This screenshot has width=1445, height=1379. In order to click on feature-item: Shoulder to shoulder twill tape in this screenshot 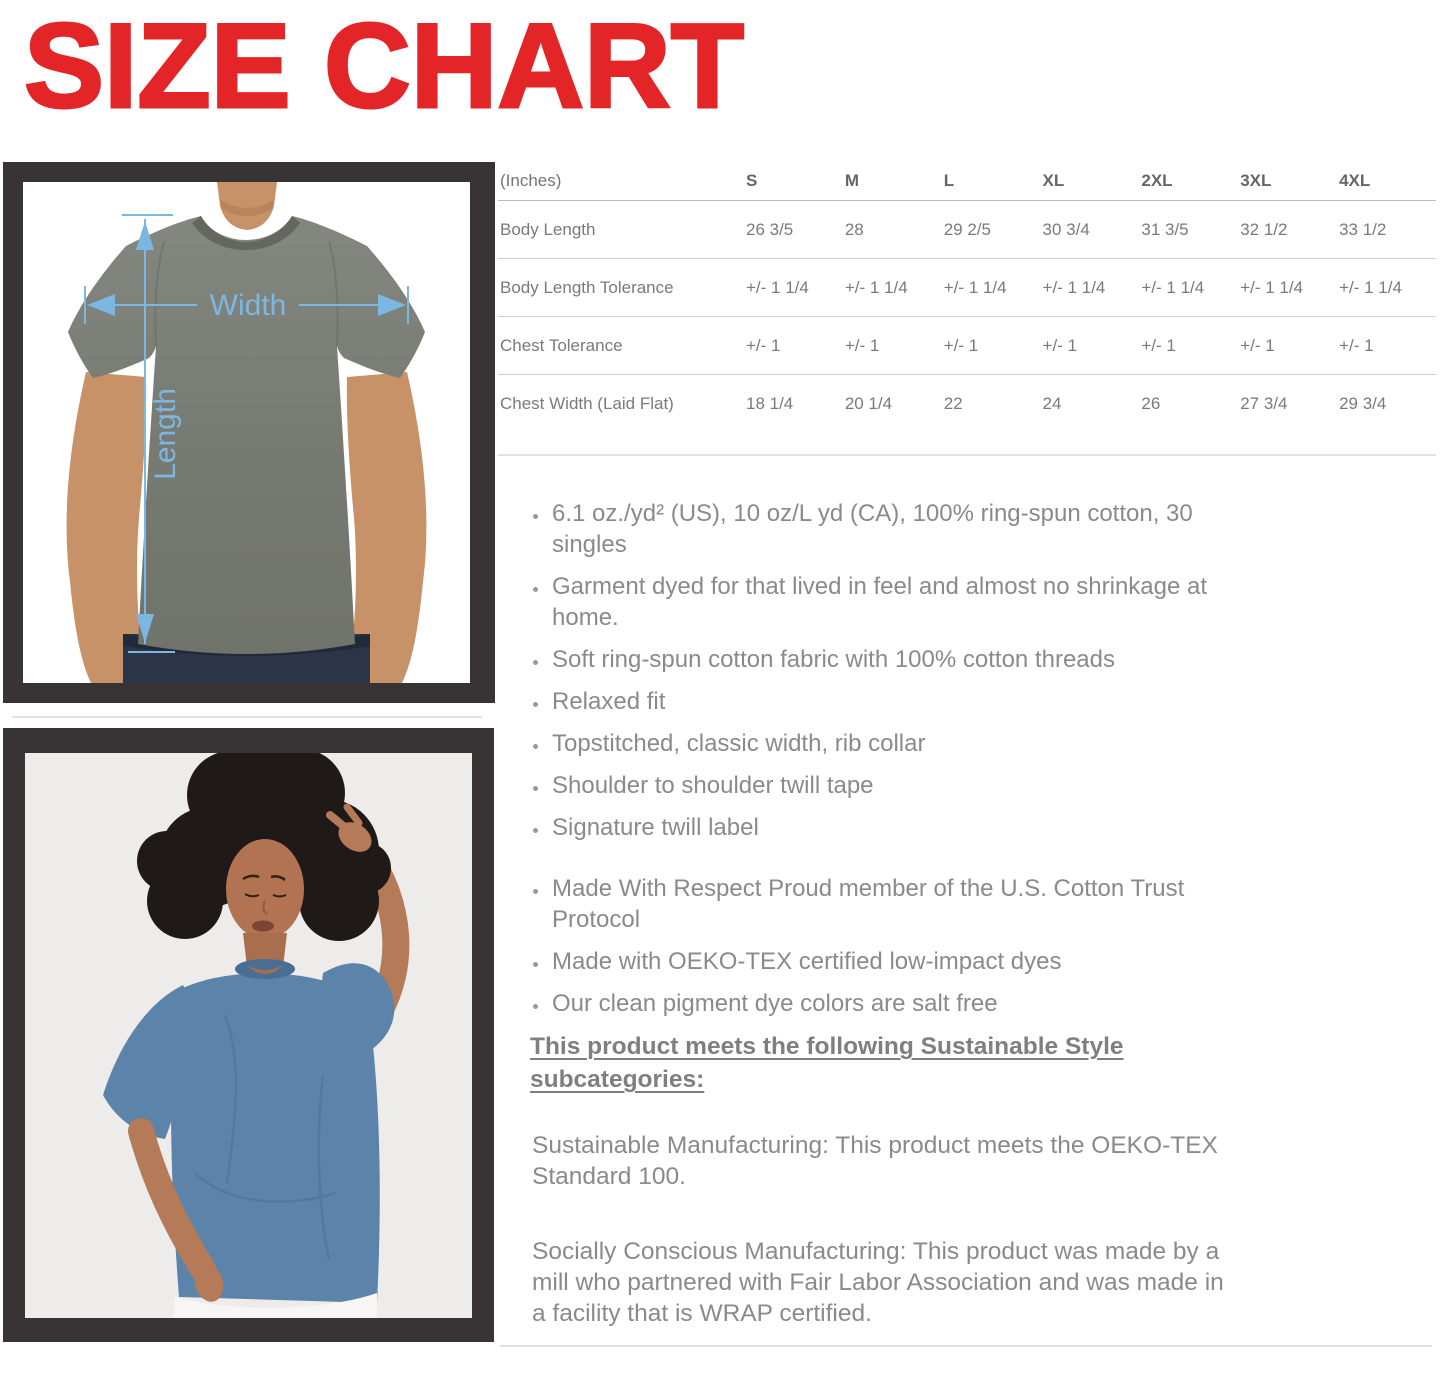, I will do `click(880, 785)`.